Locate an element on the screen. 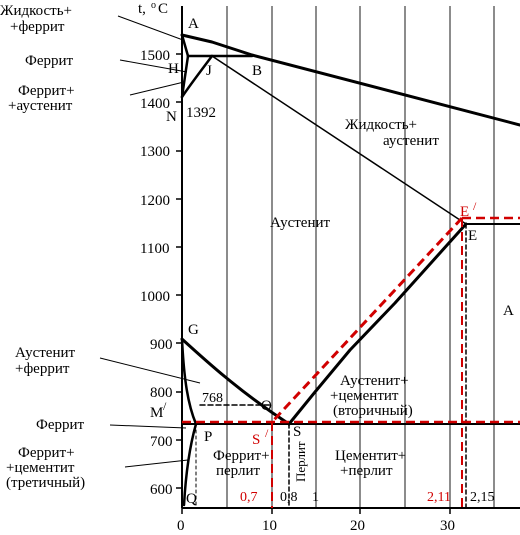  label-ferrite-cementite-3: (третичный) is located at coordinates (45, 483).